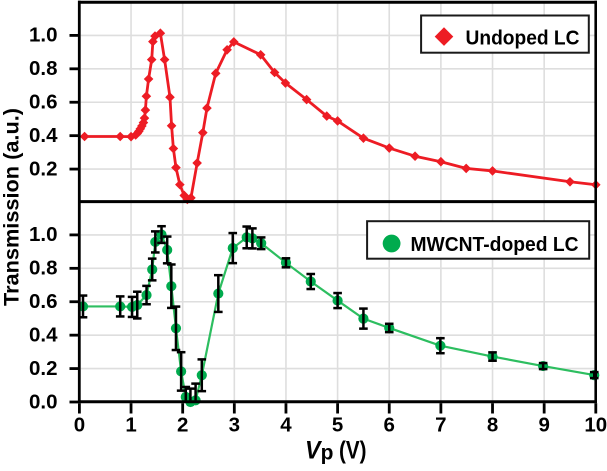 This screenshot has width=607, height=471. I want to click on svg-text: V, so click(314, 450).